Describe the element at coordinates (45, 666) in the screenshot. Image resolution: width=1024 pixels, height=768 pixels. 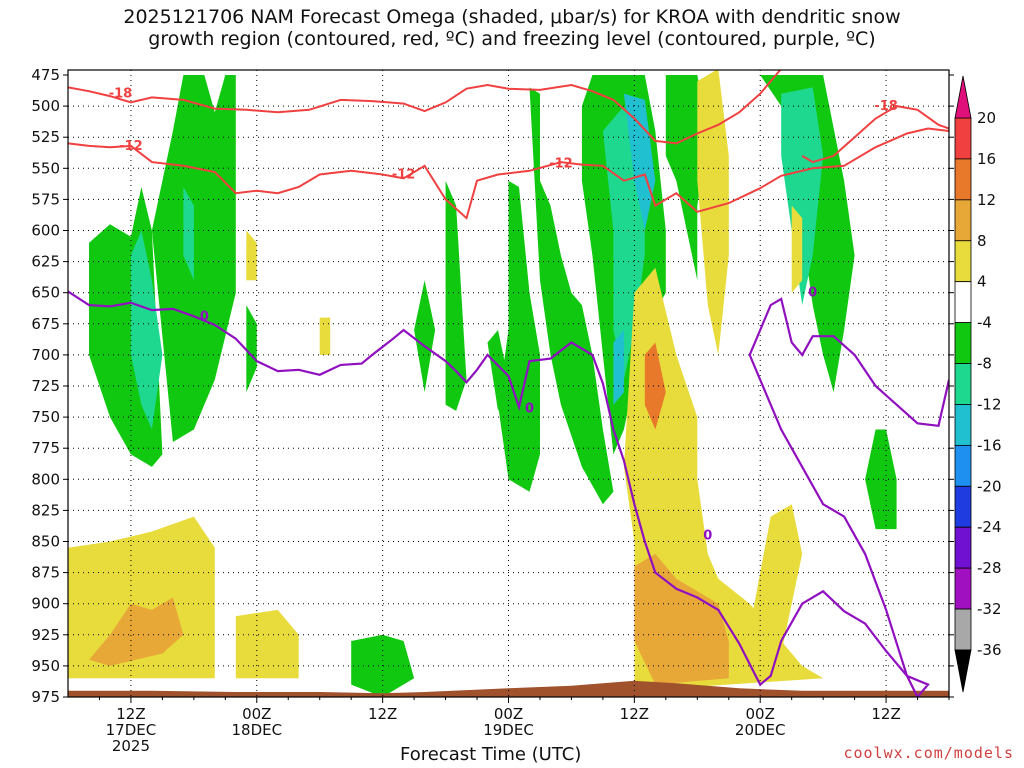
I see `y-tick-label-950: 950` at that location.